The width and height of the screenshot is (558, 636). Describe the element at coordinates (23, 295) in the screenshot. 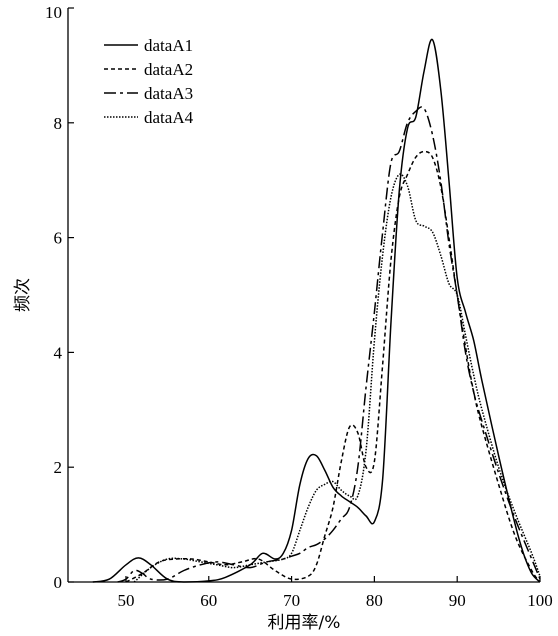

I see `y-axis-title: 频次` at that location.